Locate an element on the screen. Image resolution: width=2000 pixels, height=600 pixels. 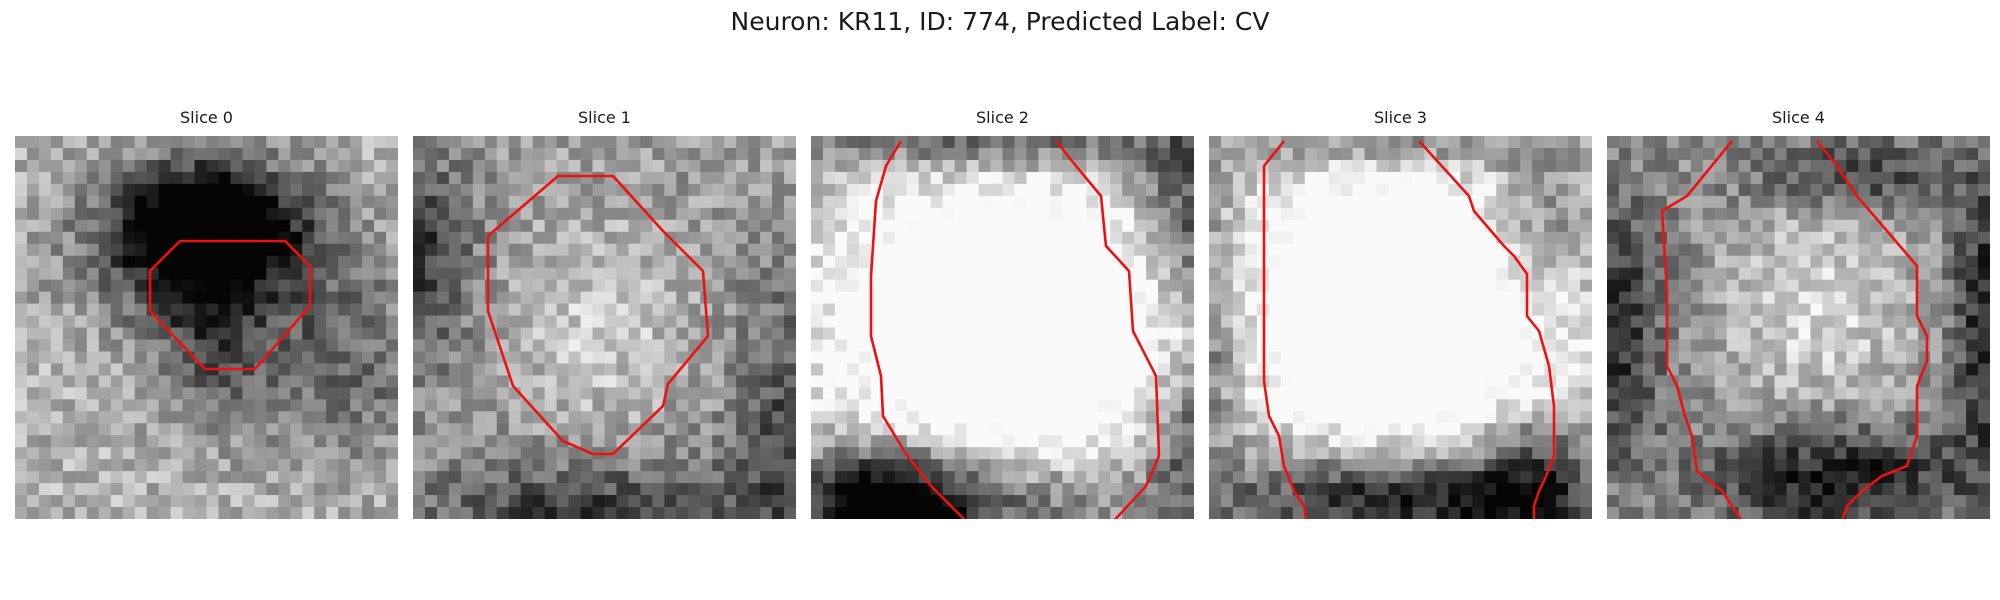
slice-title: Slice 0 is located at coordinates (206, 117).